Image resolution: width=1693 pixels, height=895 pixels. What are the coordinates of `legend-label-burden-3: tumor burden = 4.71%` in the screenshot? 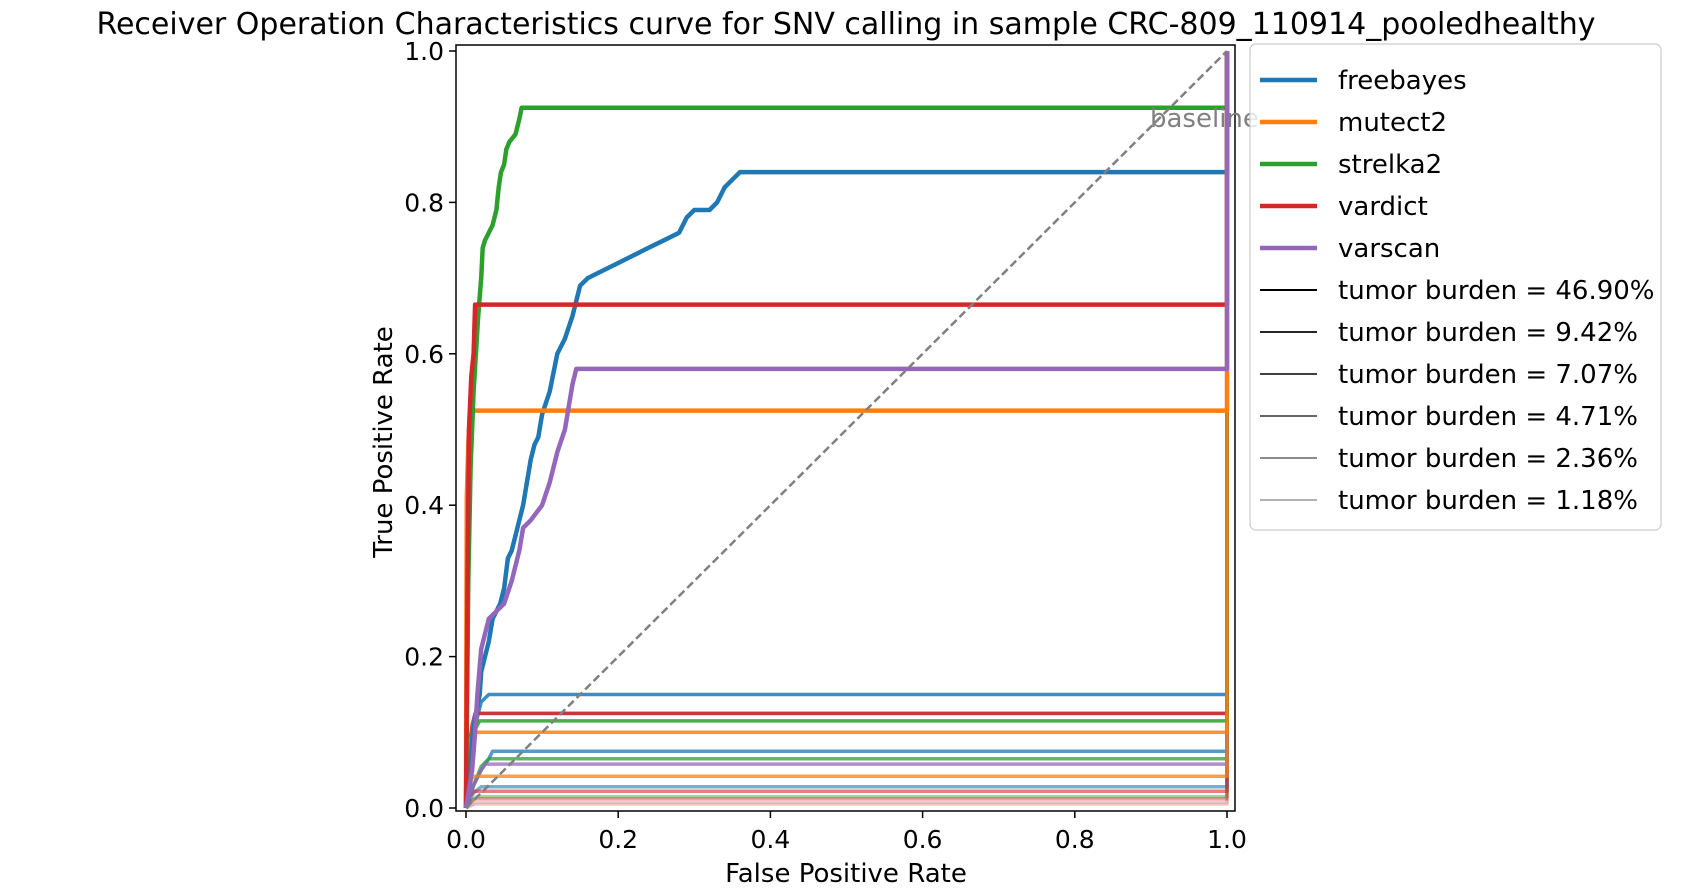 It's located at (1488, 417).